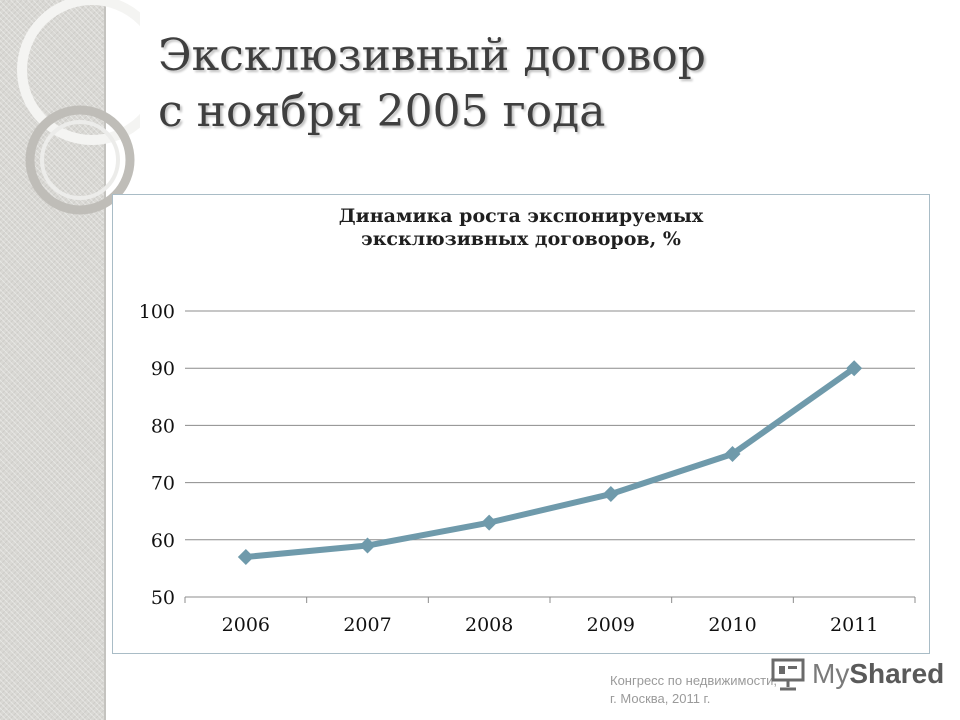 The image size is (960, 720). I want to click on projector-screen-icon, so click(788, 674).